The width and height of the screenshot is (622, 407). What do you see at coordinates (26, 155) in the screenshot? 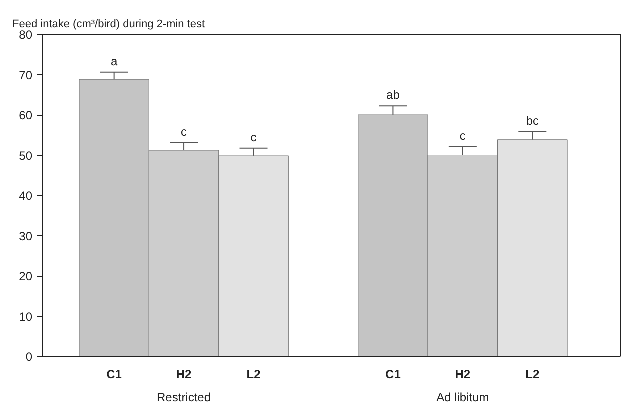
I see `y-tick-label: 50` at bounding box center [26, 155].